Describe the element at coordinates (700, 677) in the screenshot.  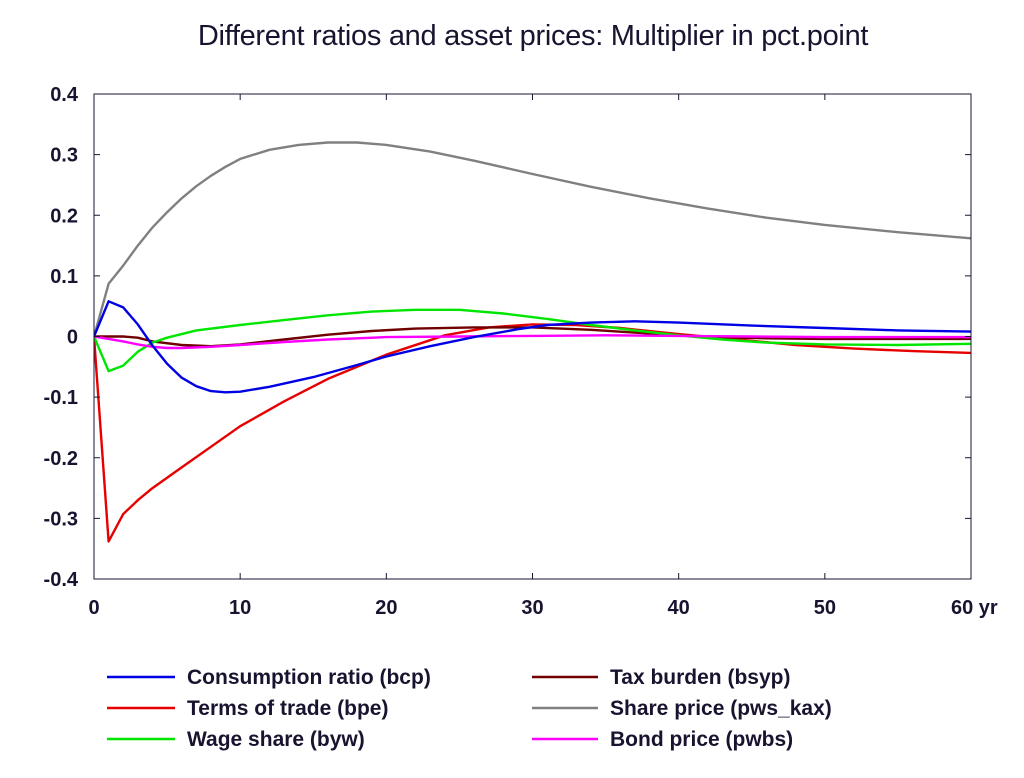
I see `legend-label: Tax burden (bsyp)` at that location.